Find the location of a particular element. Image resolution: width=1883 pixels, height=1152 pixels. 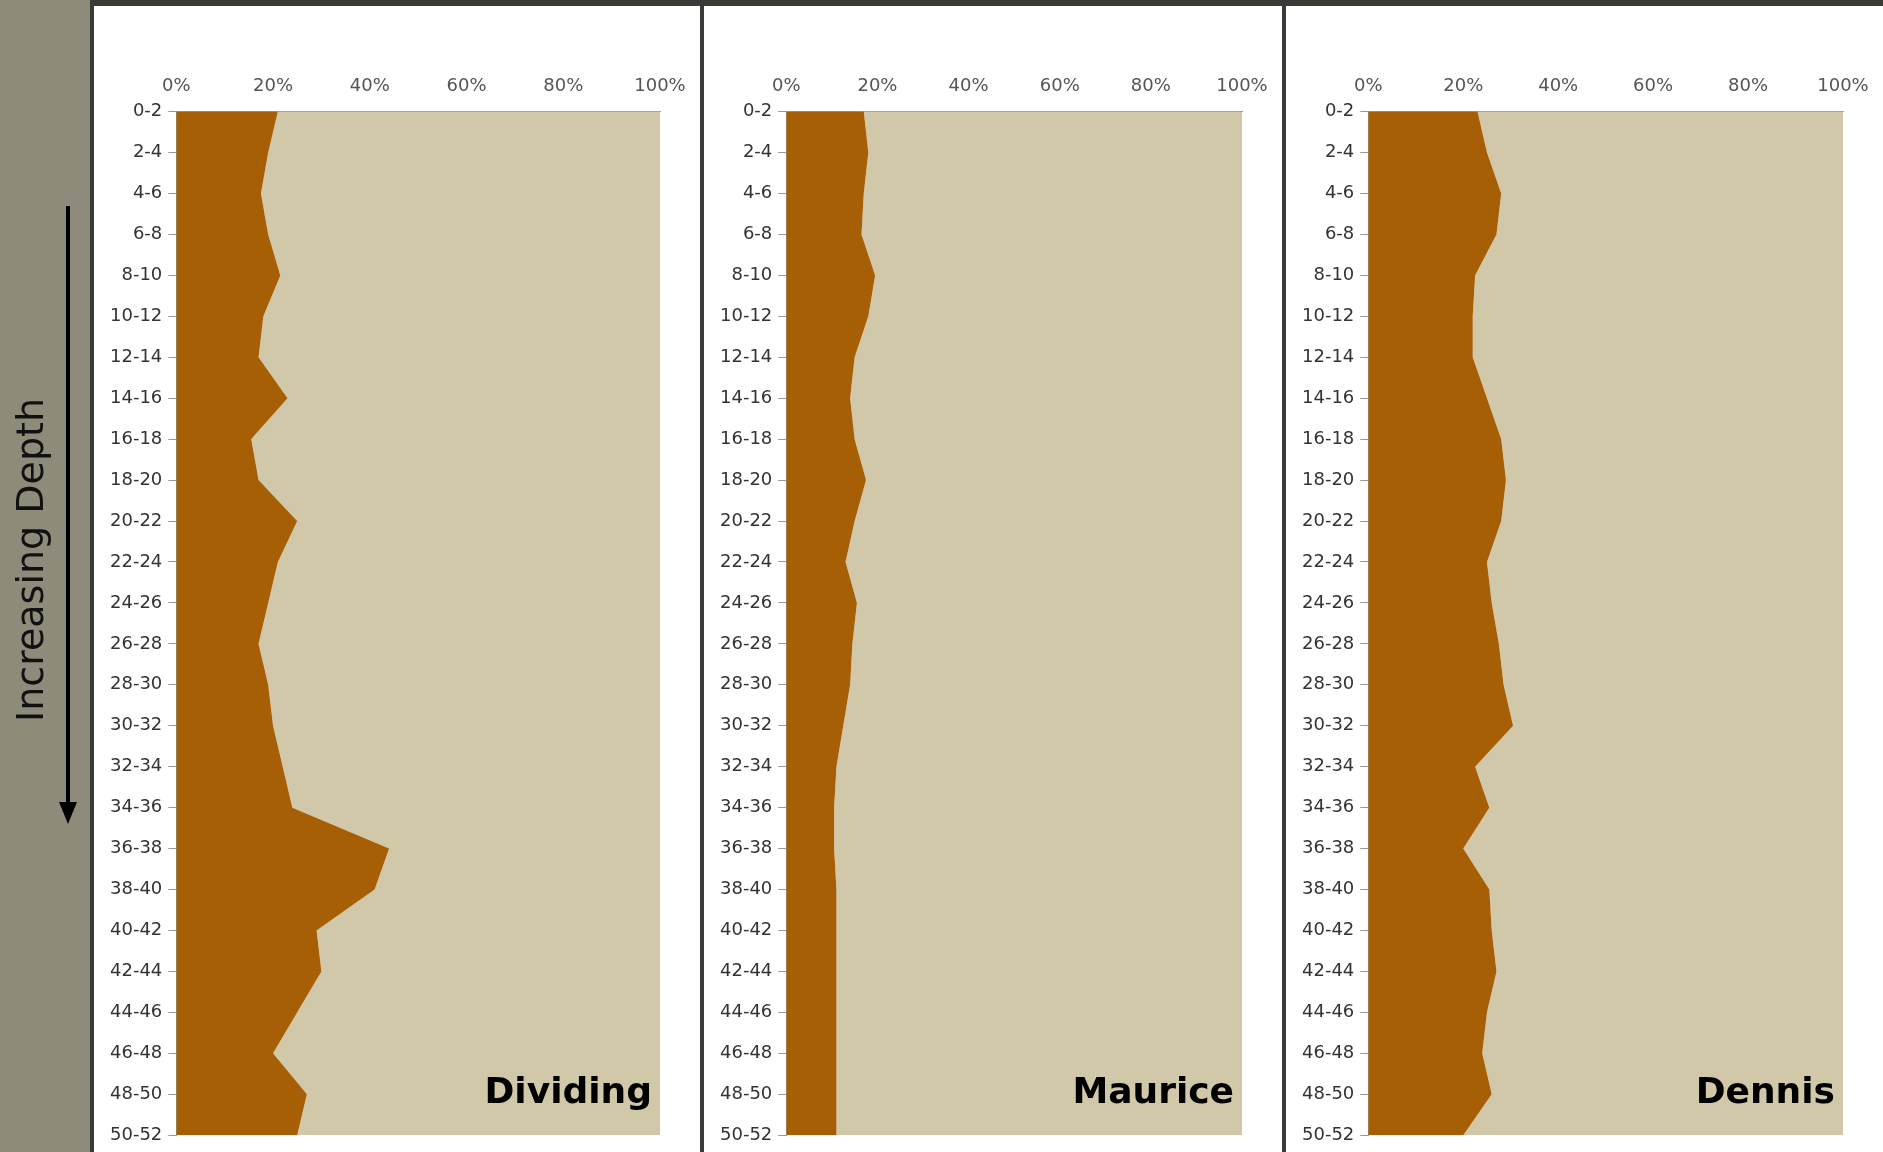

annotation: Dividing is located at coordinates (568, 1090).